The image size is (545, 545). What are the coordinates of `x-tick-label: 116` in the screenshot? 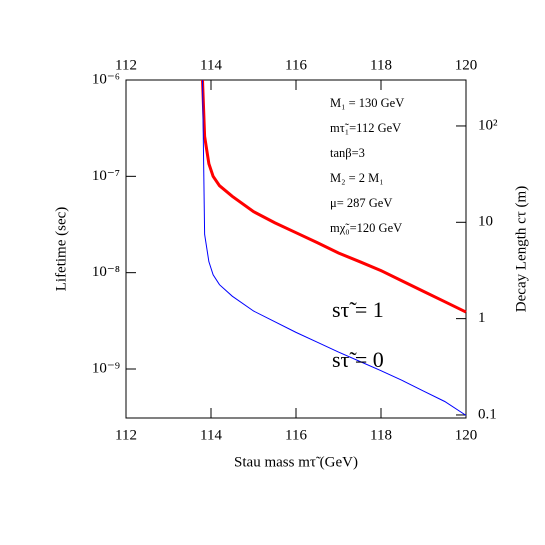 It's located at (296, 435).